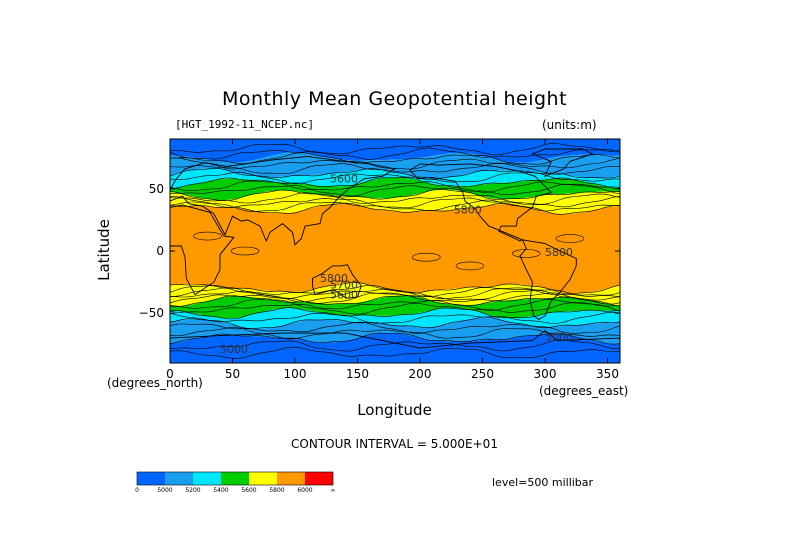  What do you see at coordinates (245, 124) in the screenshot?
I see `file-label: [HGT_1992-11_NCEP.nc]` at bounding box center [245, 124].